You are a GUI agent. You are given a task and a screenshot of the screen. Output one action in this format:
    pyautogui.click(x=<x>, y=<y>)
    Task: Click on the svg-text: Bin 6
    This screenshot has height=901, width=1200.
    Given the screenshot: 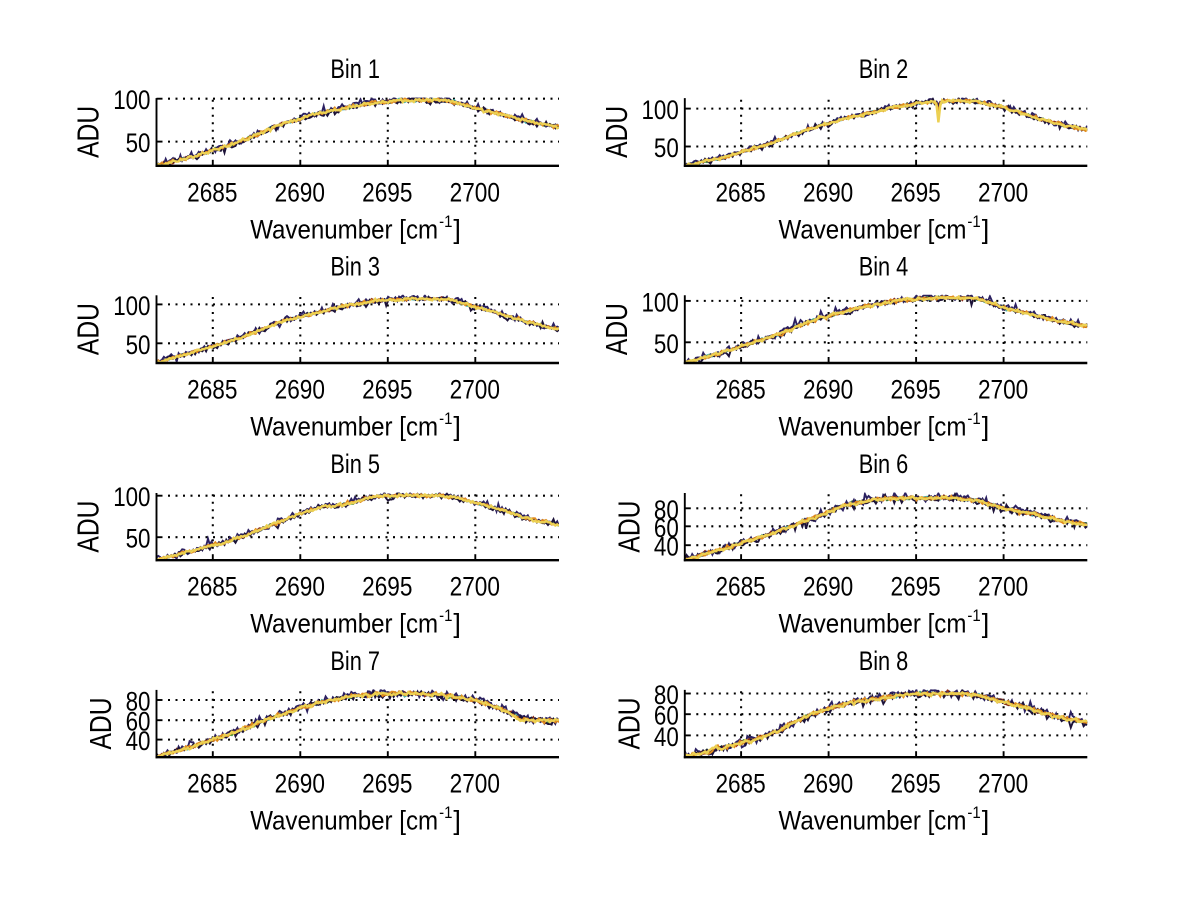 What is the action you would take?
    pyautogui.click(x=884, y=464)
    